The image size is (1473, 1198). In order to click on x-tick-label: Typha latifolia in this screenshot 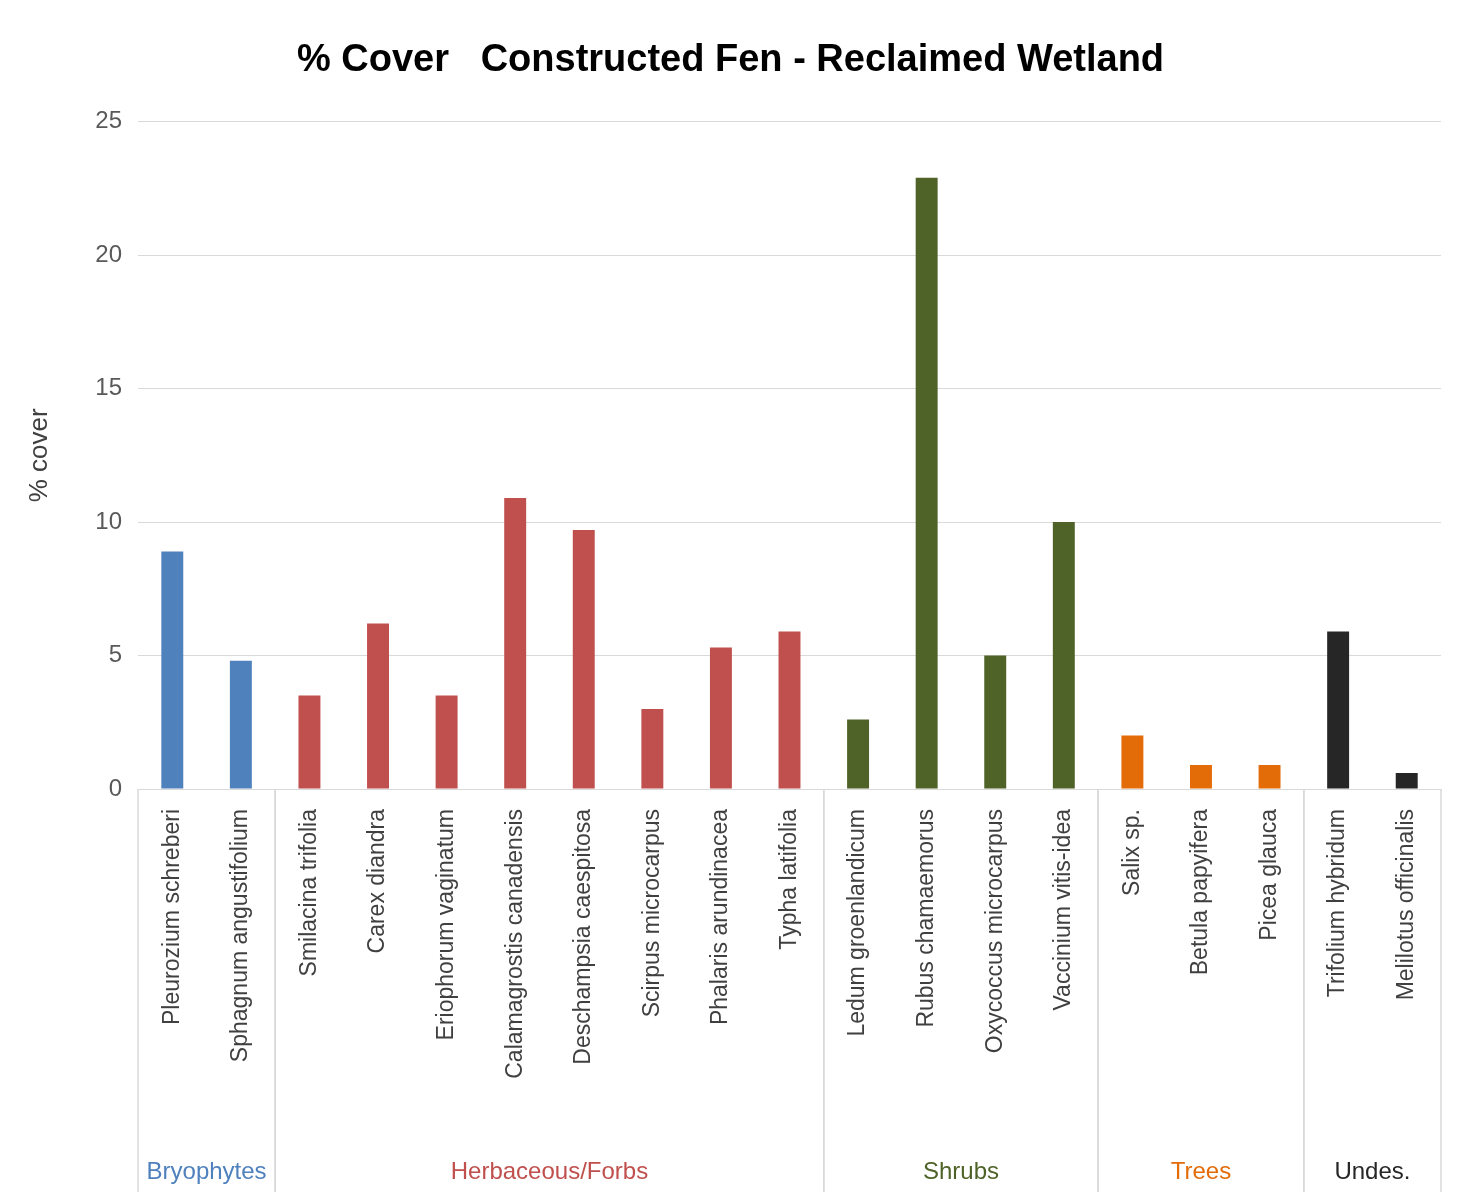, I will do `click(787, 879)`.